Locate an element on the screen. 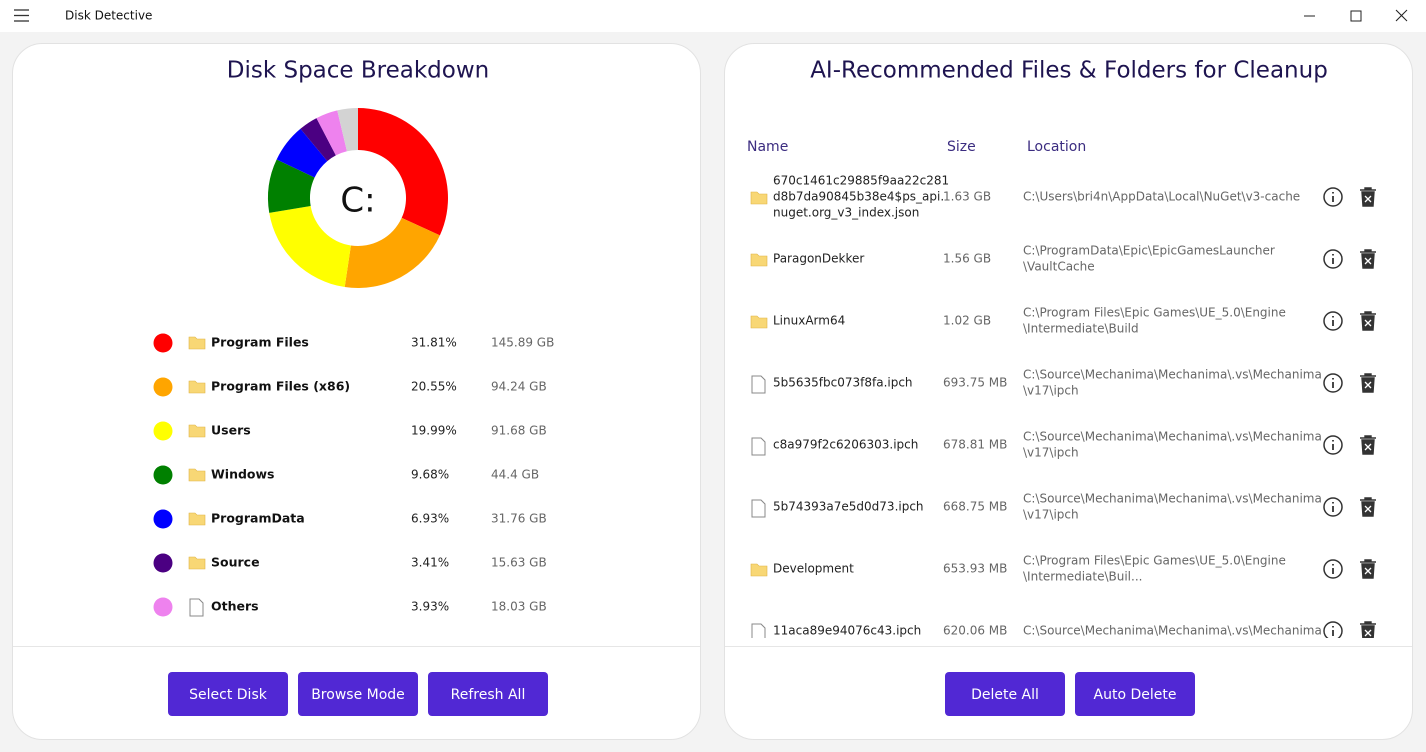 The width and height of the screenshot is (1426, 752). menu-button is located at coordinates (21, 15).